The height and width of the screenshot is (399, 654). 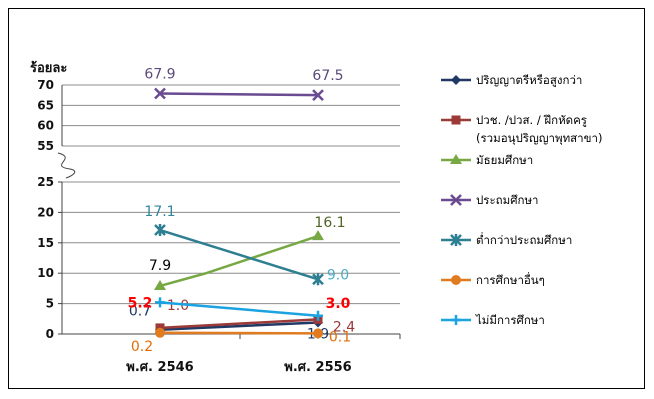 I want to click on legend-label: ปริญญาตรีหรือสูงกว่า, so click(x=529, y=80).